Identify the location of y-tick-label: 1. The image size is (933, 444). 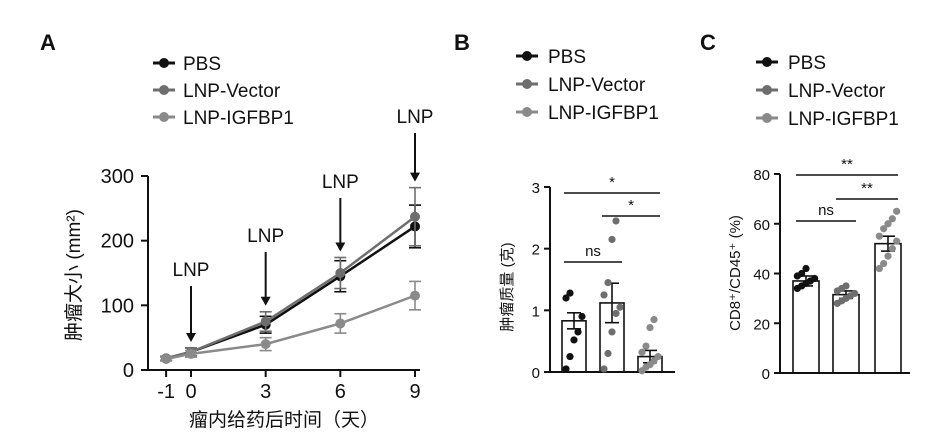
(536, 311).